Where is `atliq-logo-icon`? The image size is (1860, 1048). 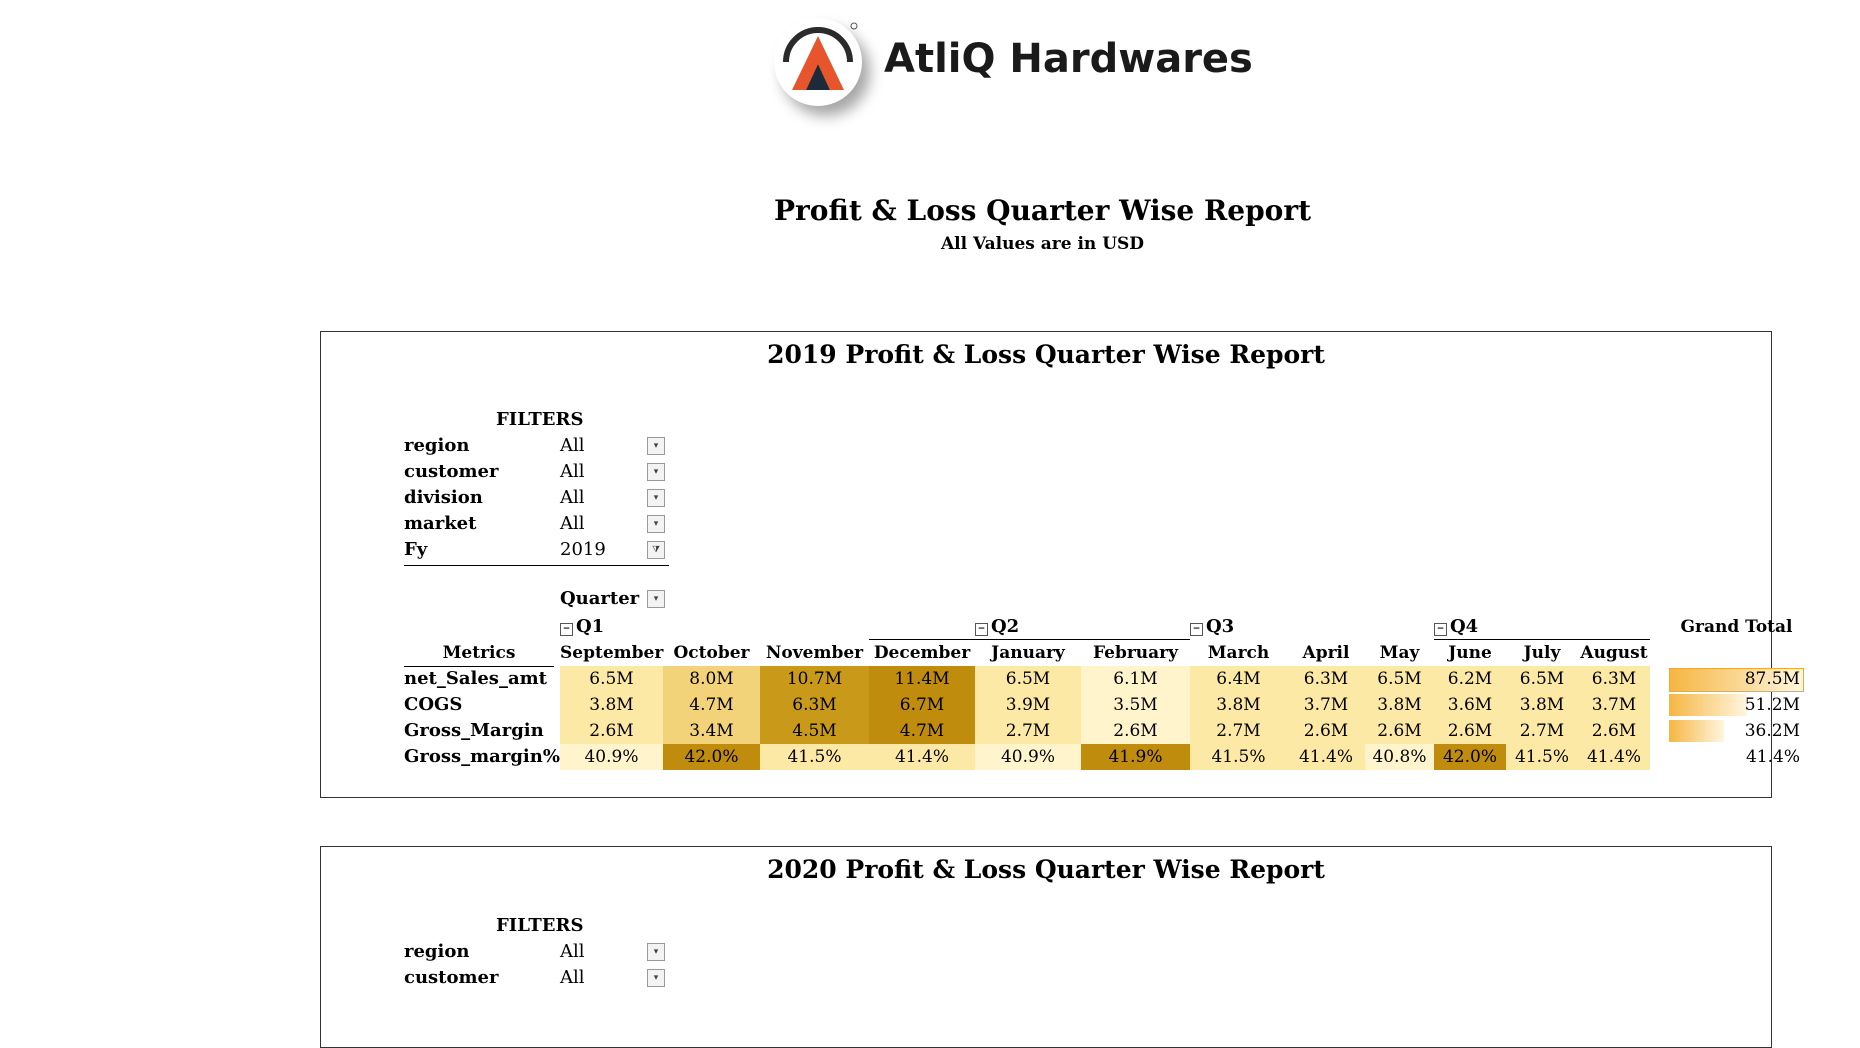
atliq-logo-icon is located at coordinates (818, 62).